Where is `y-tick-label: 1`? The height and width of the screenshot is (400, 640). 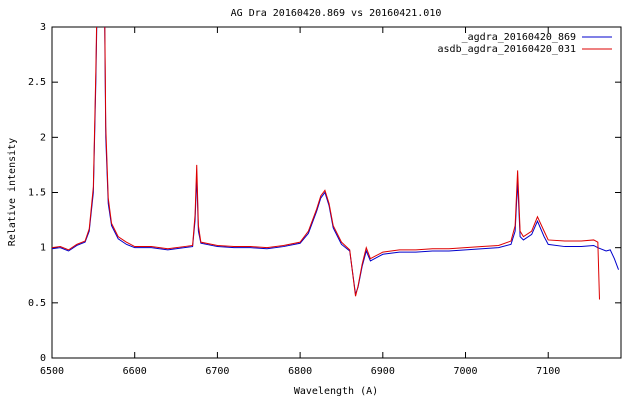
y-tick-label: 1 is located at coordinates (43, 248).